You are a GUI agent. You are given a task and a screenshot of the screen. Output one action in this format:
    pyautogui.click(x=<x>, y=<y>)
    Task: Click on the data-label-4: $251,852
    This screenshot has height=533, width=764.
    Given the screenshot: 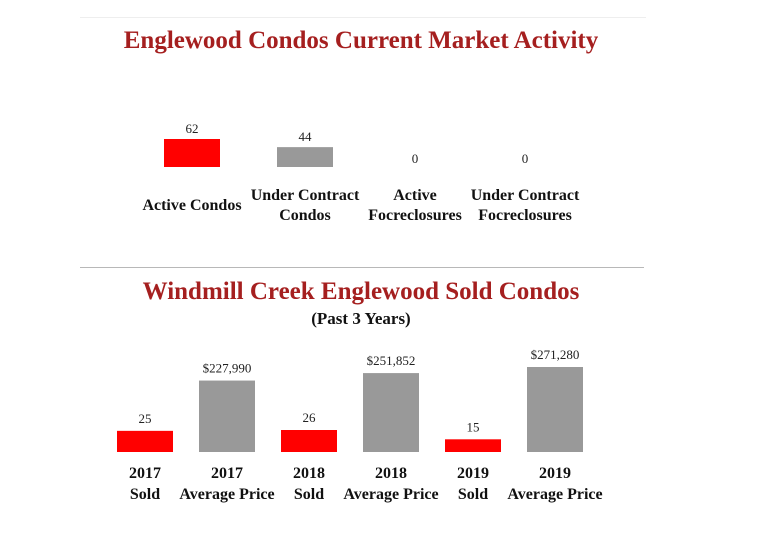 What is the action you would take?
    pyautogui.click(x=391, y=360)
    